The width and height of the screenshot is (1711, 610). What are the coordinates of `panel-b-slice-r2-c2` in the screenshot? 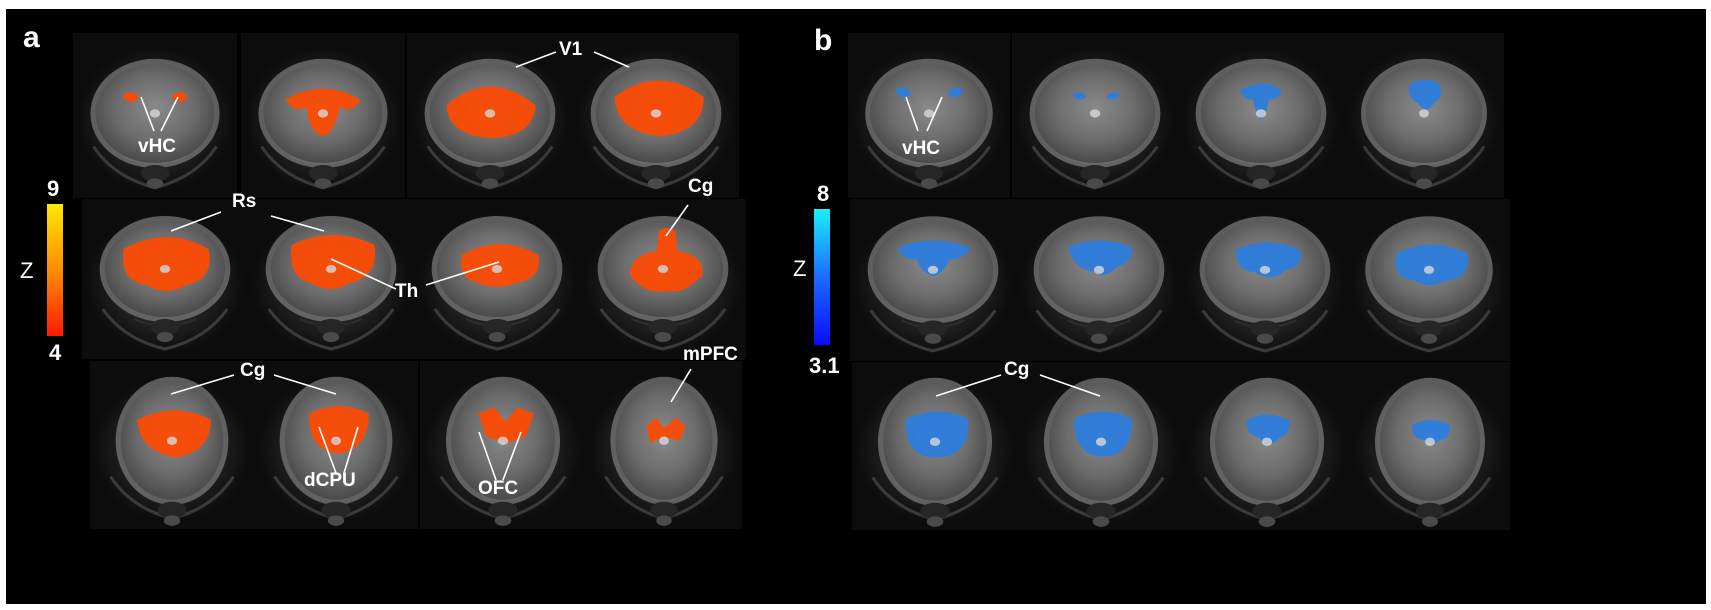 It's located at (1099, 280).